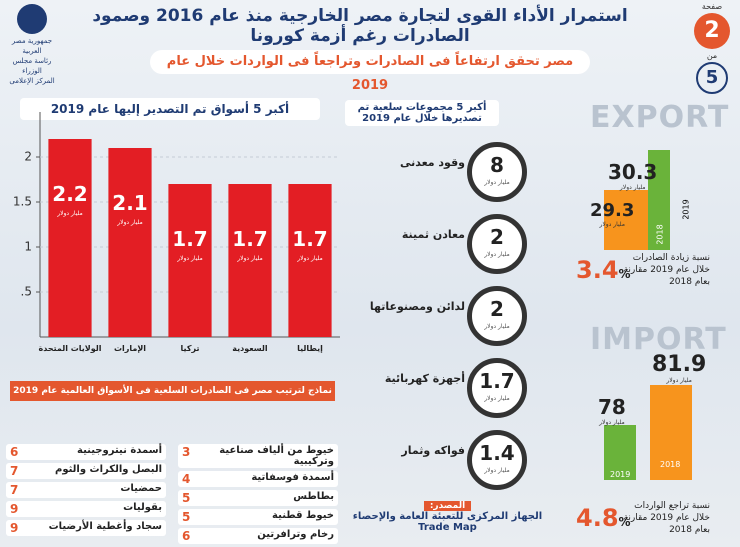 The height and width of the screenshot is (547, 740). I want to click on export-value: 29.3, so click(612, 210).